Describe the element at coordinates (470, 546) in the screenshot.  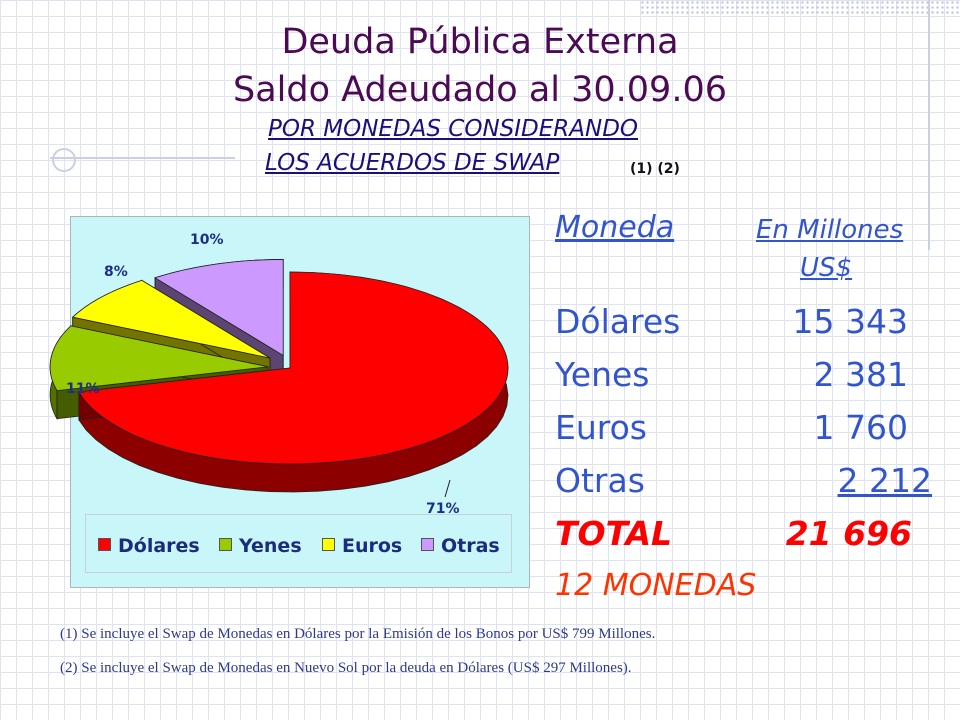
I see `legend-label-otras: Otras` at that location.